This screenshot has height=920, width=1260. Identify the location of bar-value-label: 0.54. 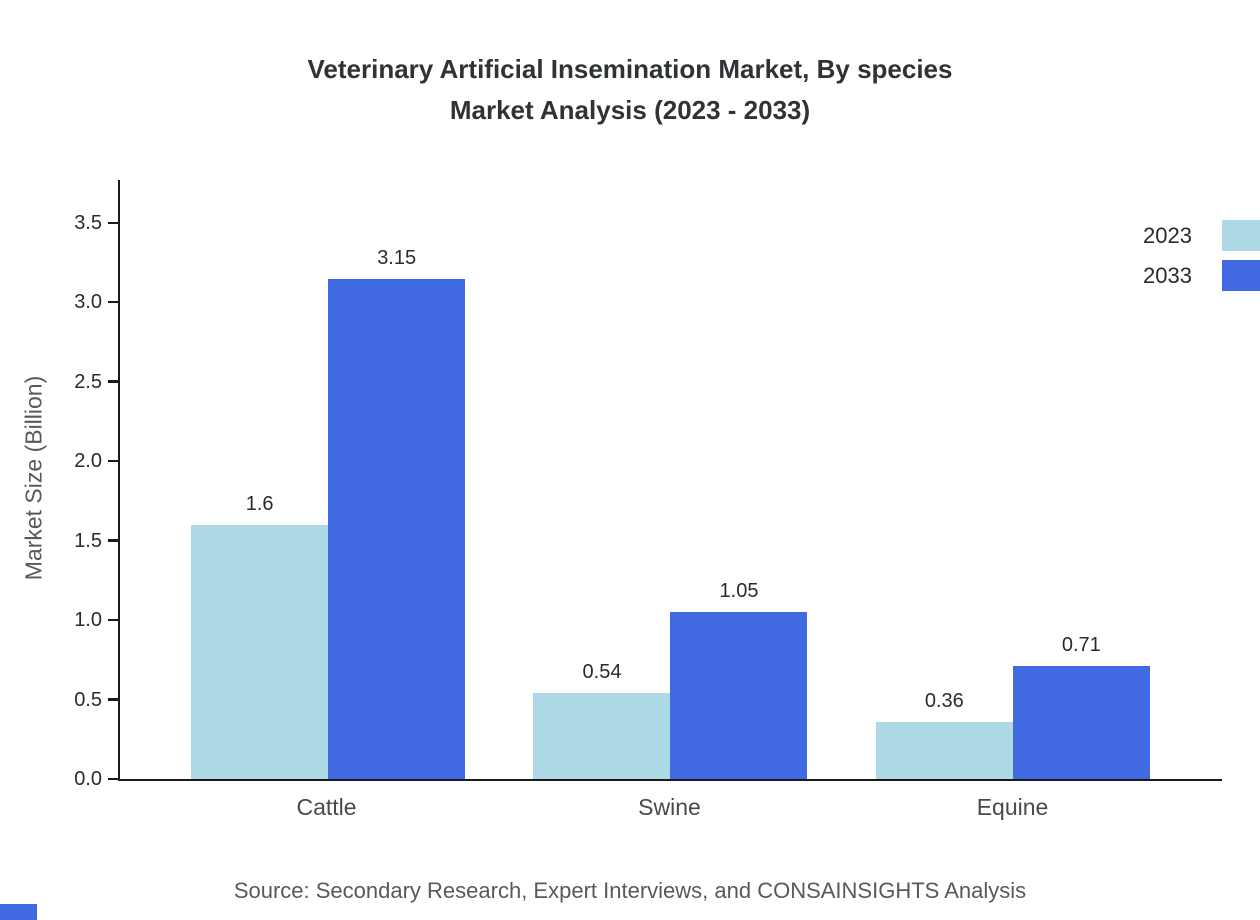
(602, 672).